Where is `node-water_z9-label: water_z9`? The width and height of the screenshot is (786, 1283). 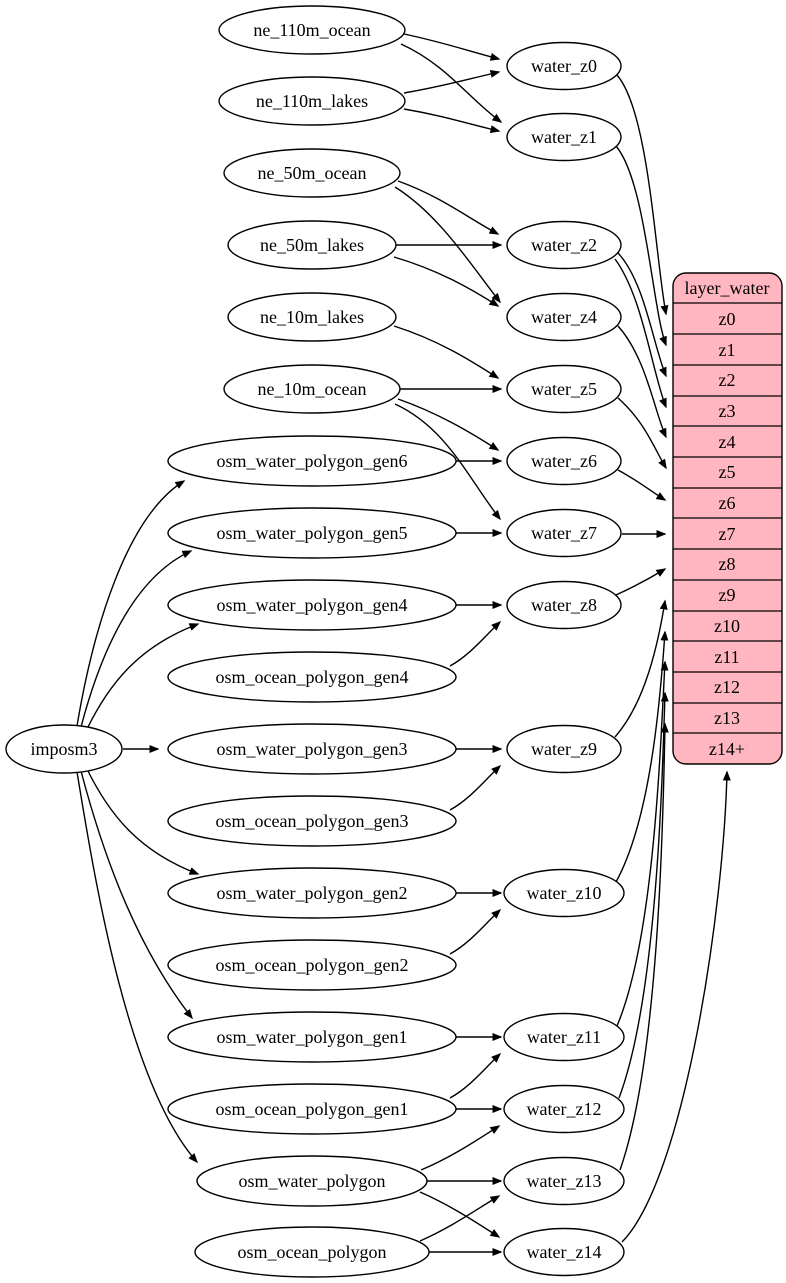
node-water_z9-label: water_z9 is located at coordinates (564, 749).